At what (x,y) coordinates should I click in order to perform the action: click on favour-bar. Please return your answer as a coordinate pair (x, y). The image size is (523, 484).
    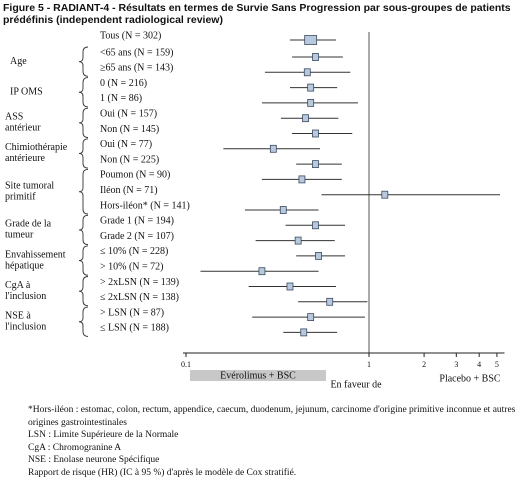
    Looking at the image, I should click on (258, 375).